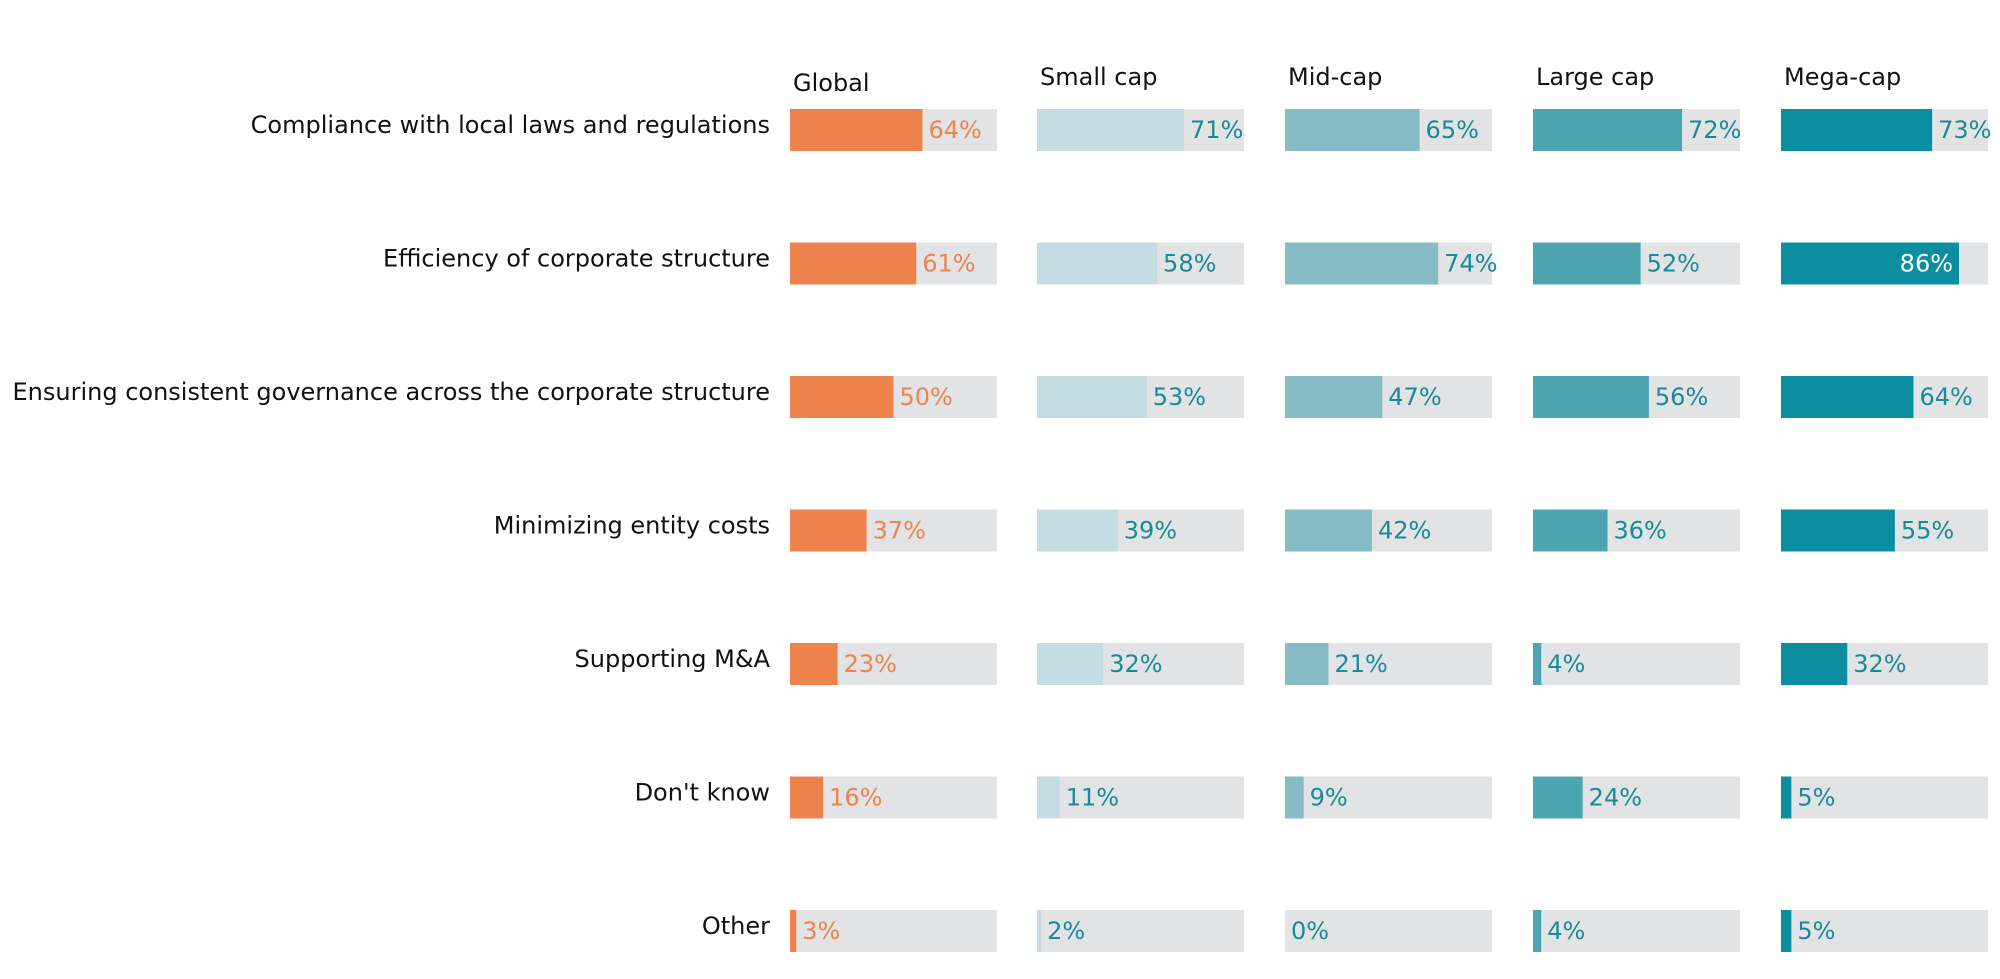  Describe the element at coordinates (1329, 798) in the screenshot. I see `data-label: 9%` at that location.